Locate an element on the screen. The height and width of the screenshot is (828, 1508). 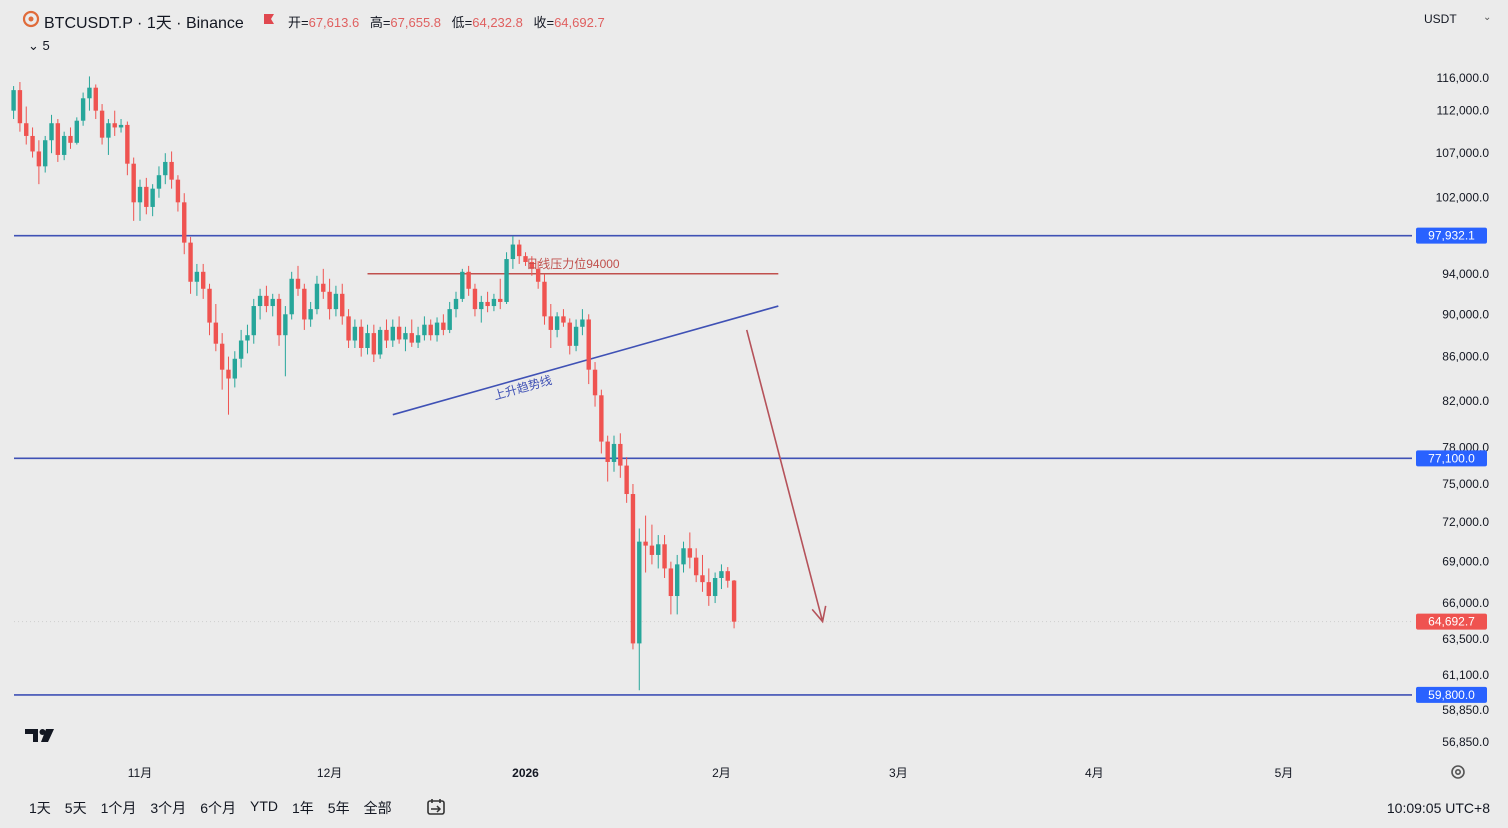
timeframe-ytd-button: YTD is located at coordinates (263, 806).